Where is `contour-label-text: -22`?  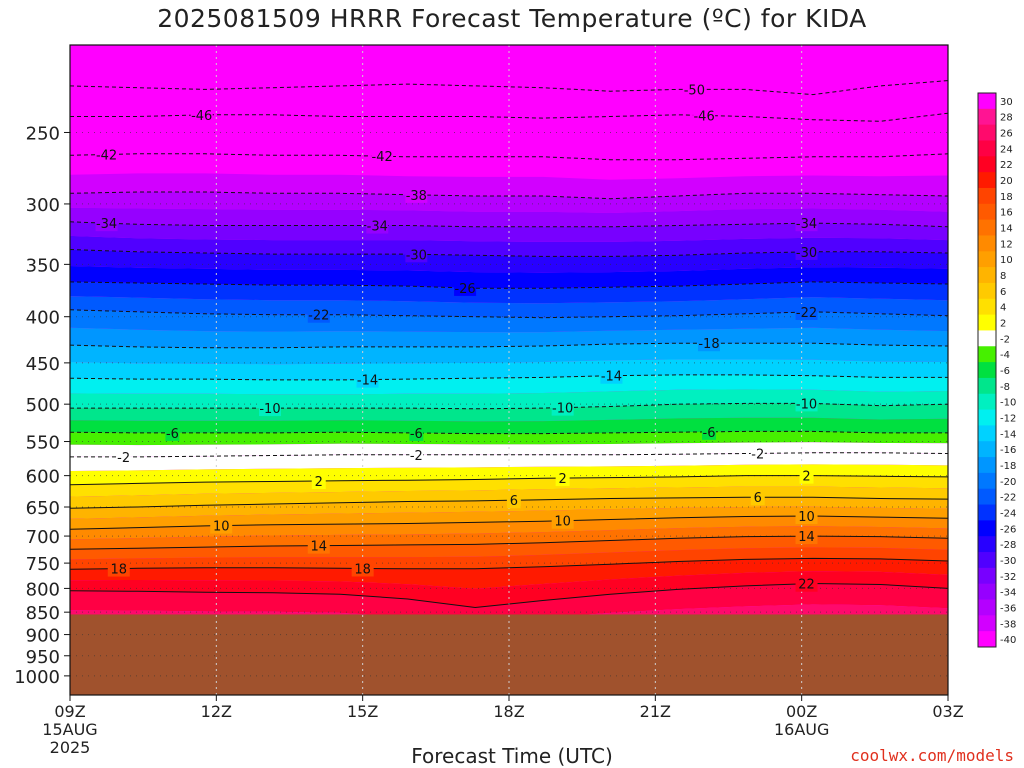 contour-label-text: -22 is located at coordinates (318, 316).